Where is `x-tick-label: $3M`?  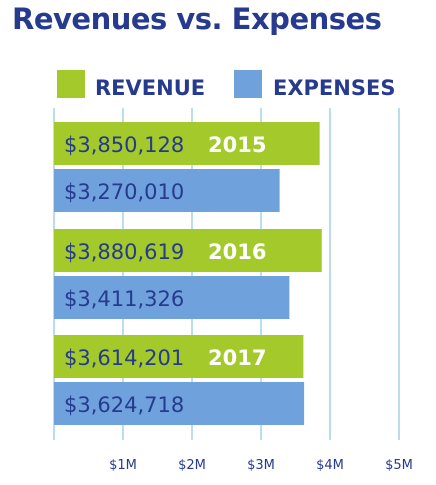 x-tick-label: $3M is located at coordinates (261, 465).